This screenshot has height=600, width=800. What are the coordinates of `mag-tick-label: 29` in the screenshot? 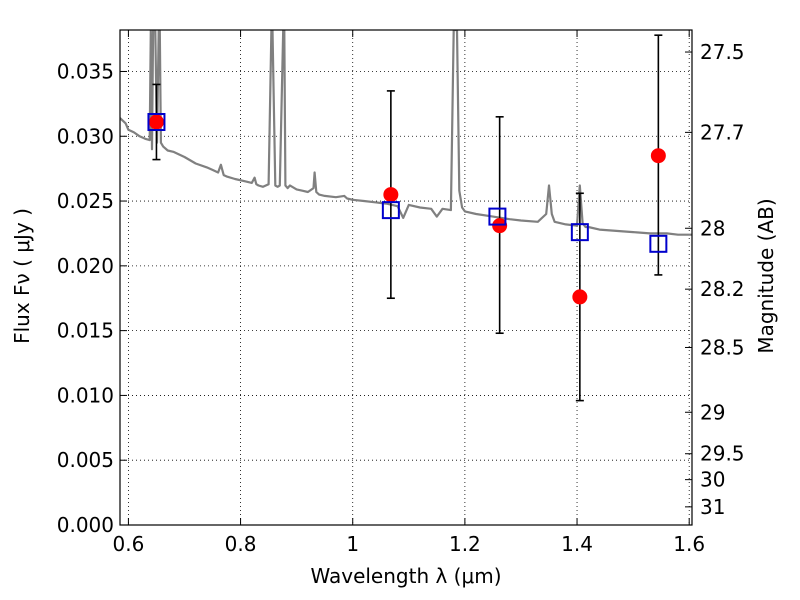 It's located at (712, 412).